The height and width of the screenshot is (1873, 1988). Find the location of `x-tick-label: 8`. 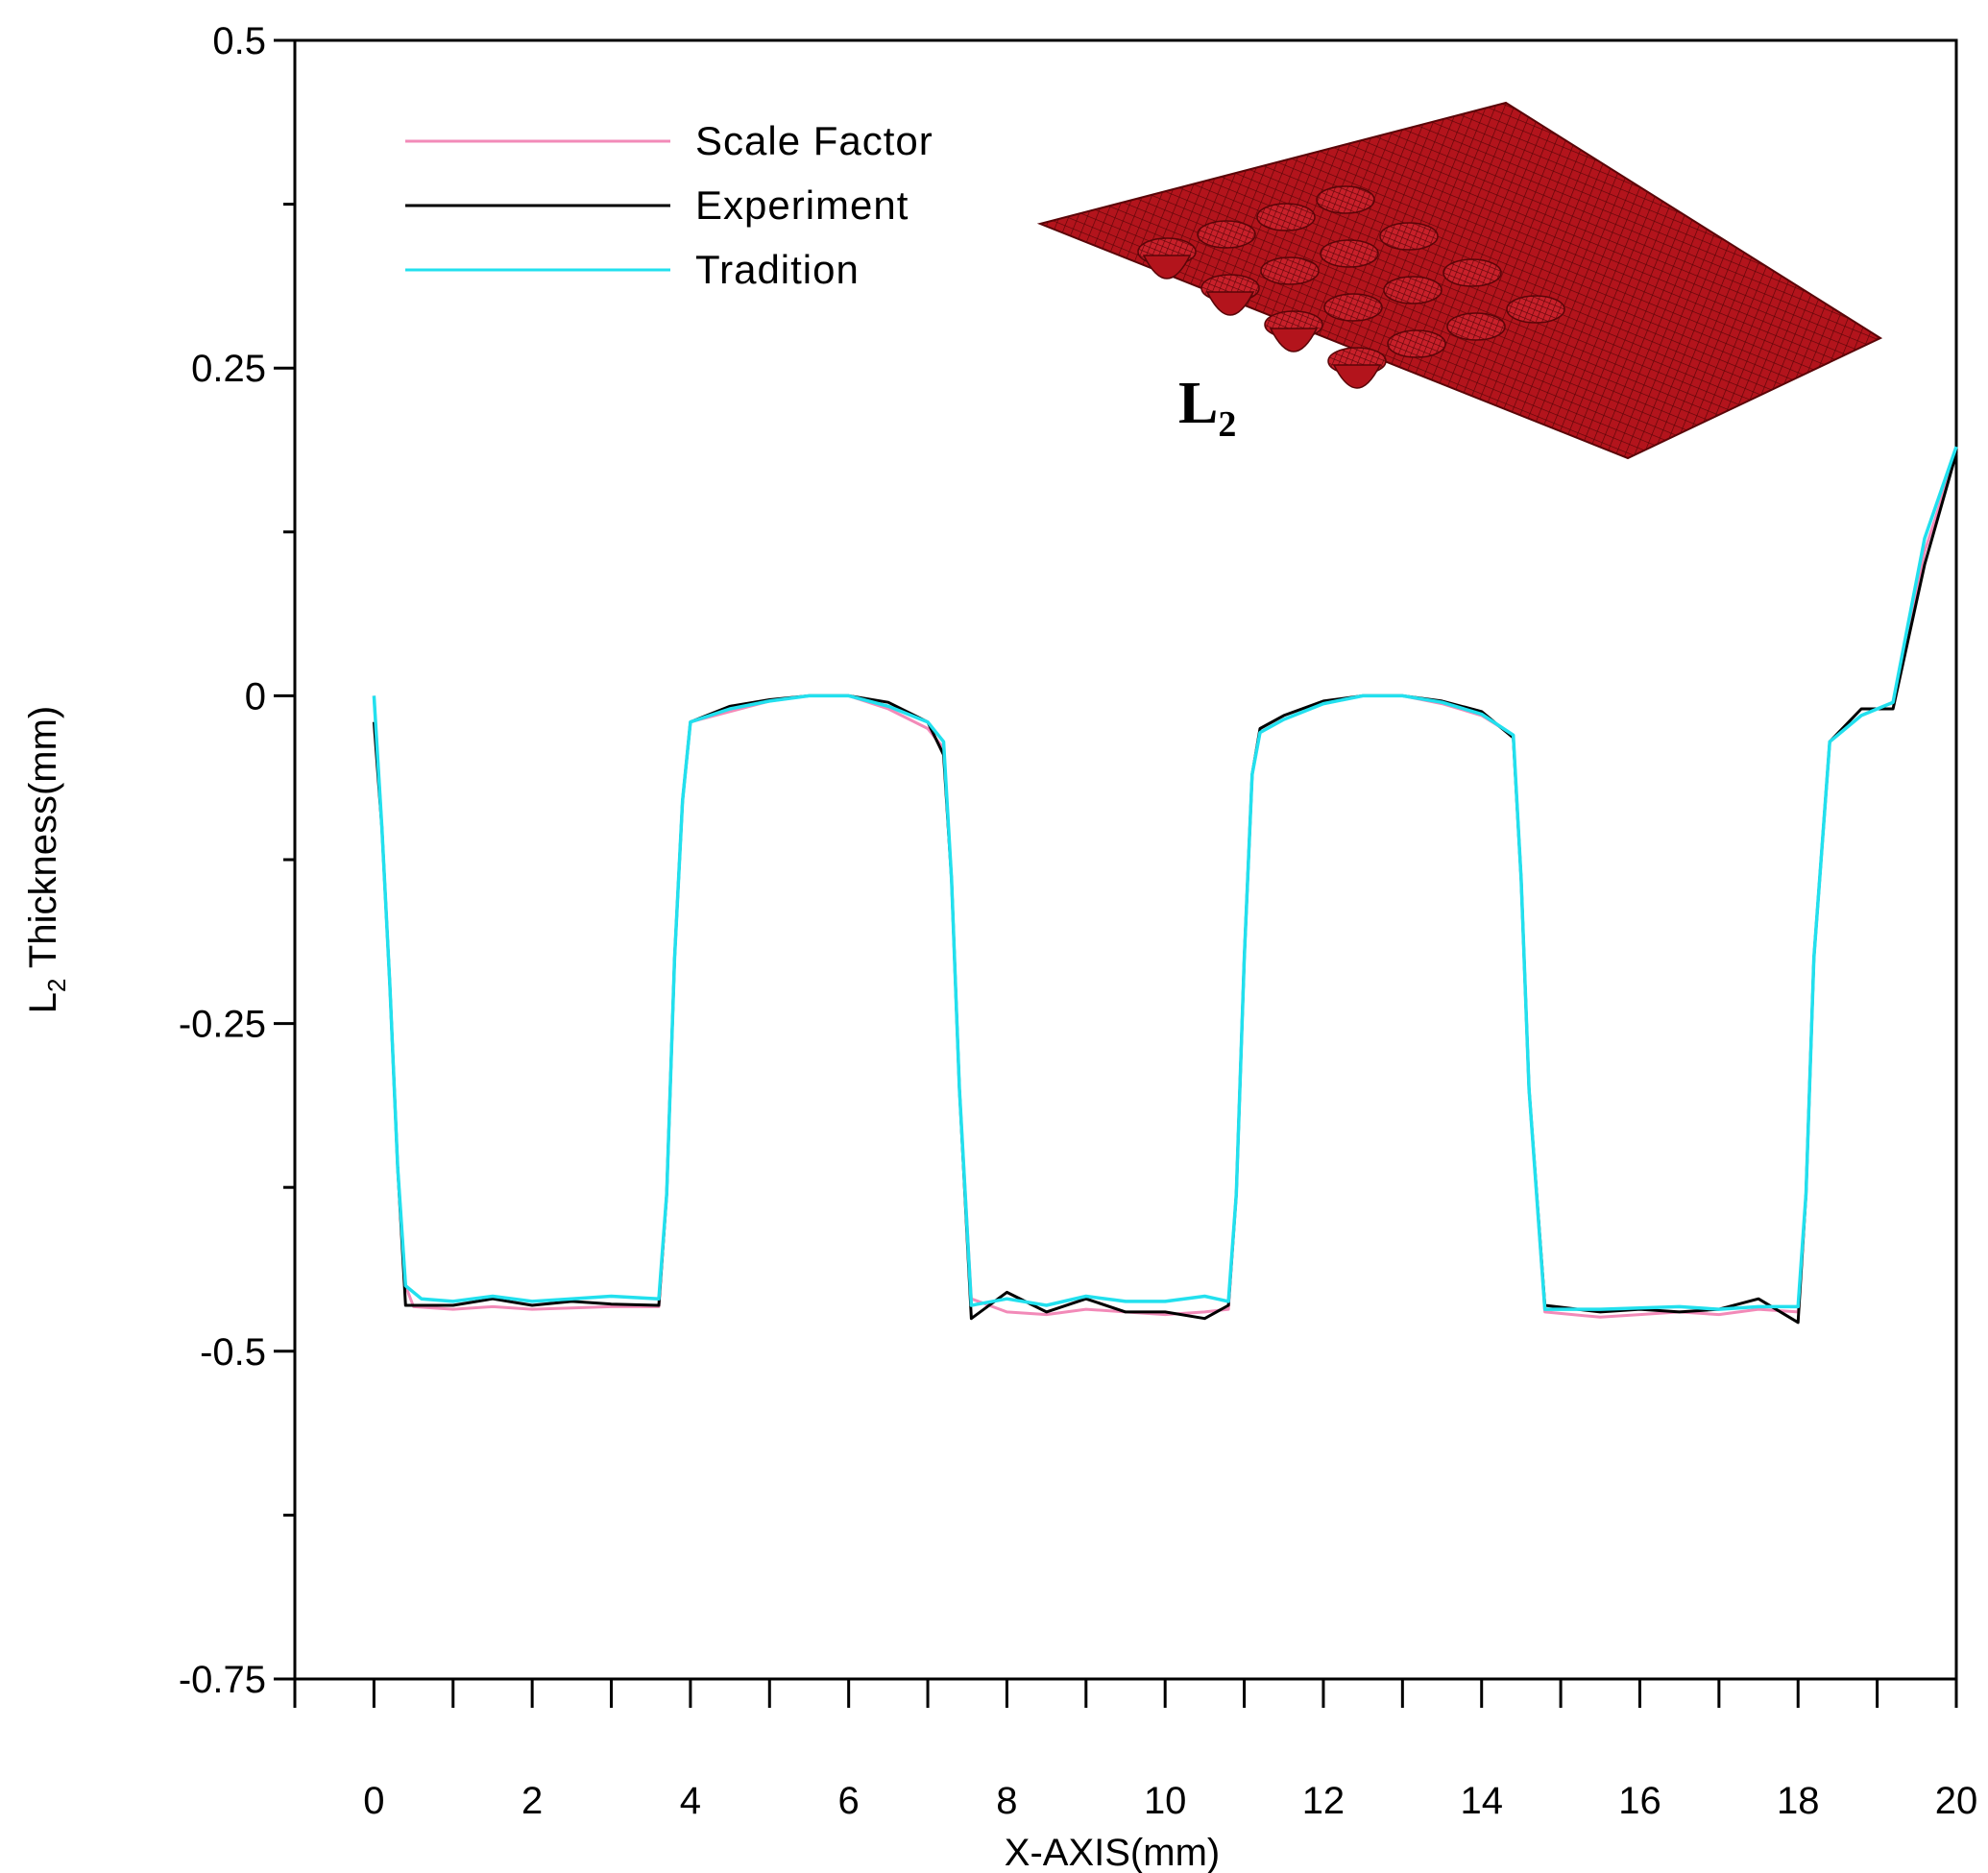

x-tick-label: 8 is located at coordinates (1007, 1801).